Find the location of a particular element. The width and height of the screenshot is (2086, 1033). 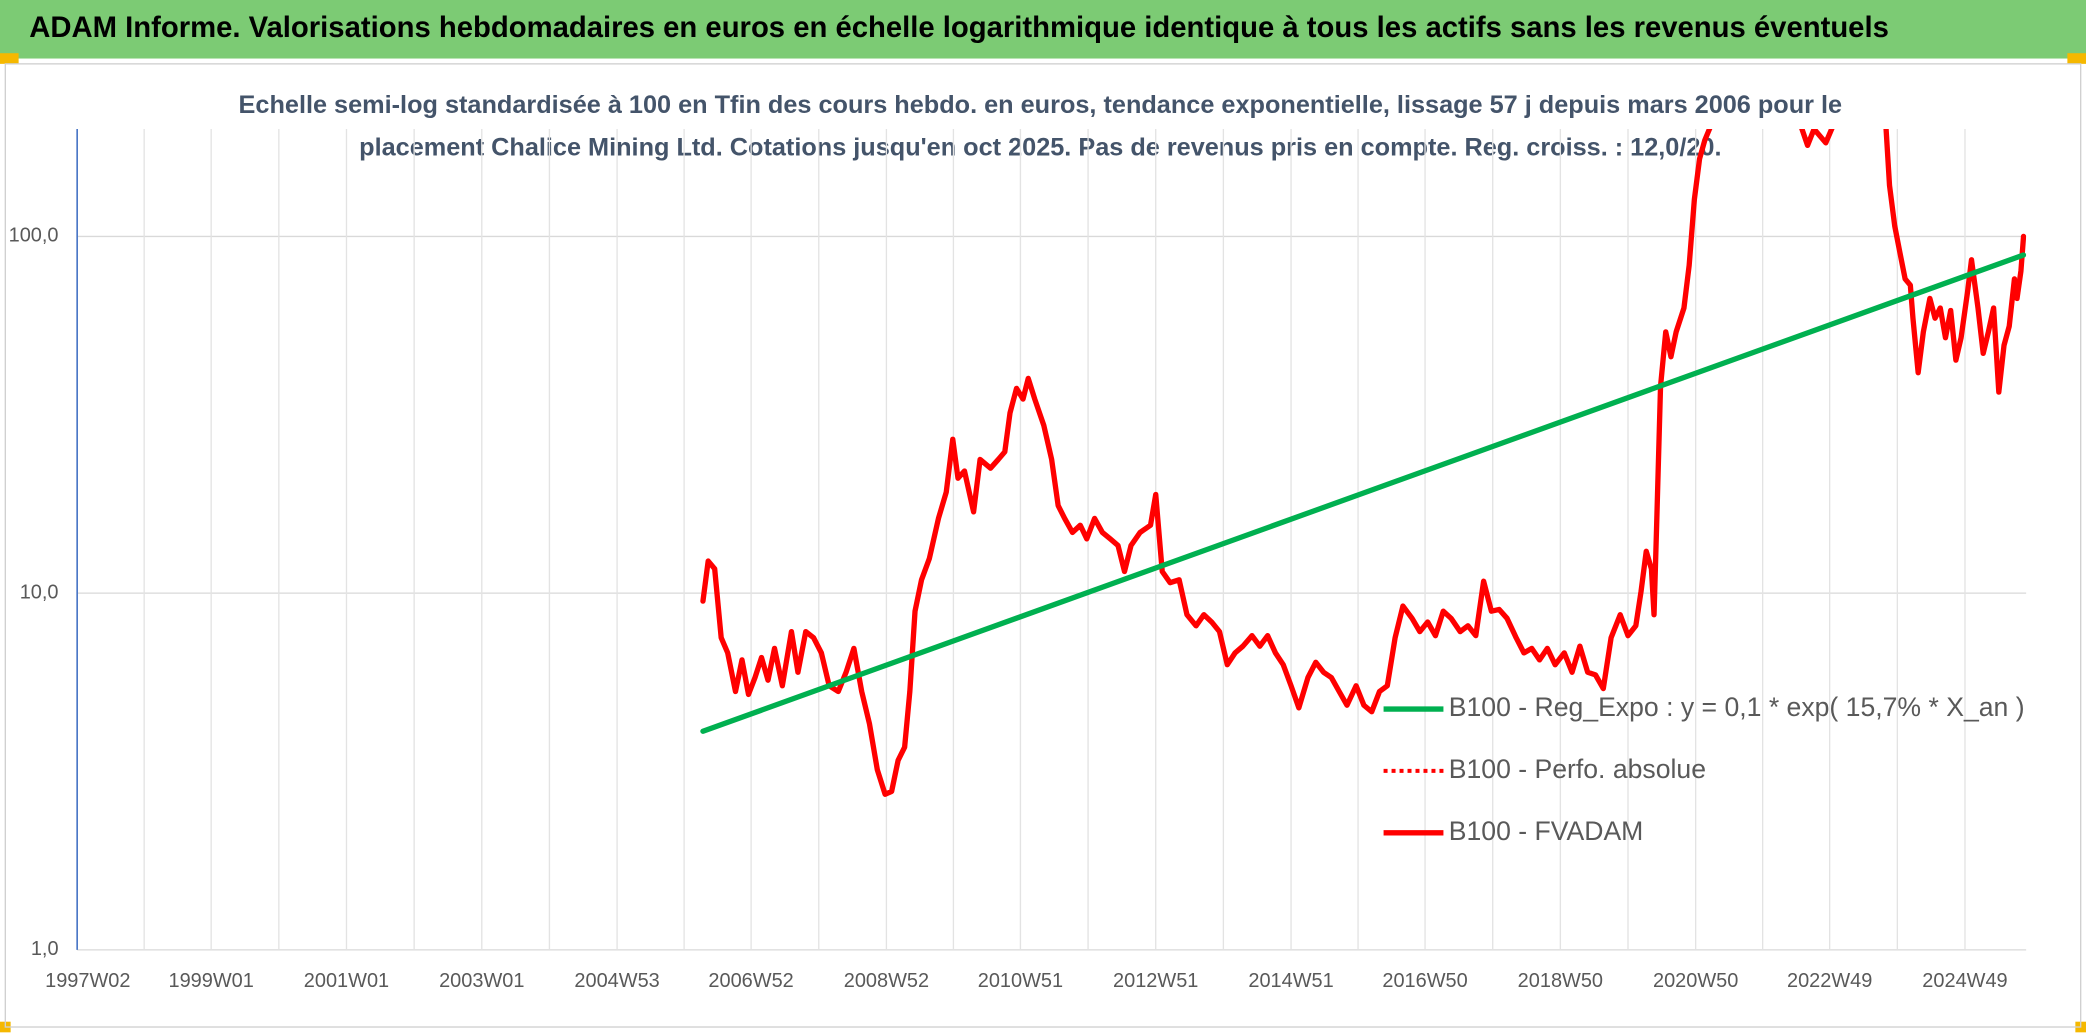

legend-label: B100 - Perfo. absolue is located at coordinates (1577, 769).